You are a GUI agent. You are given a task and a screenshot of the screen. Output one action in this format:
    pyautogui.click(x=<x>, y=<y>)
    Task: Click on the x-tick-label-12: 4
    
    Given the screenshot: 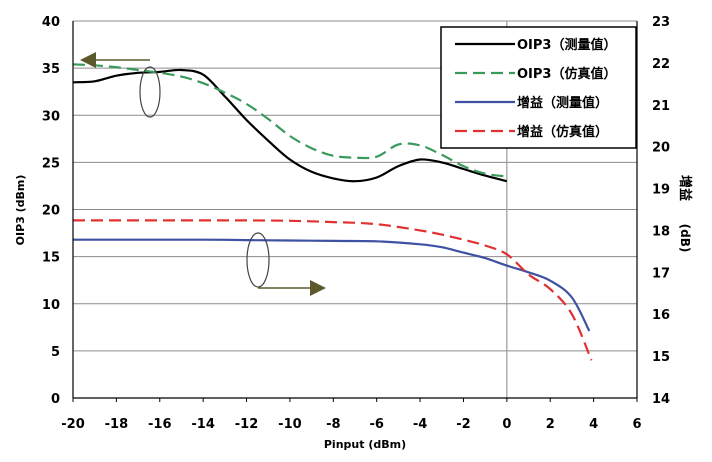 What is the action you would take?
    pyautogui.click(x=593, y=424)
    